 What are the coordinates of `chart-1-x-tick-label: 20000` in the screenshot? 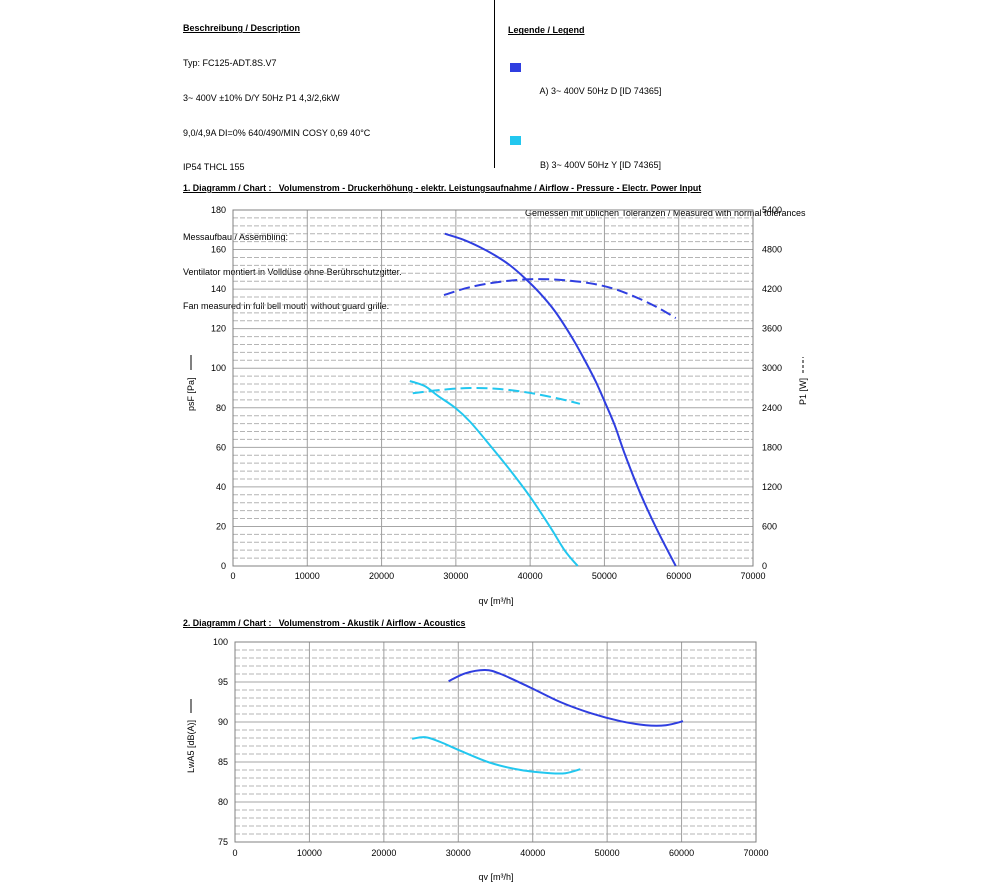 It's located at (381, 576).